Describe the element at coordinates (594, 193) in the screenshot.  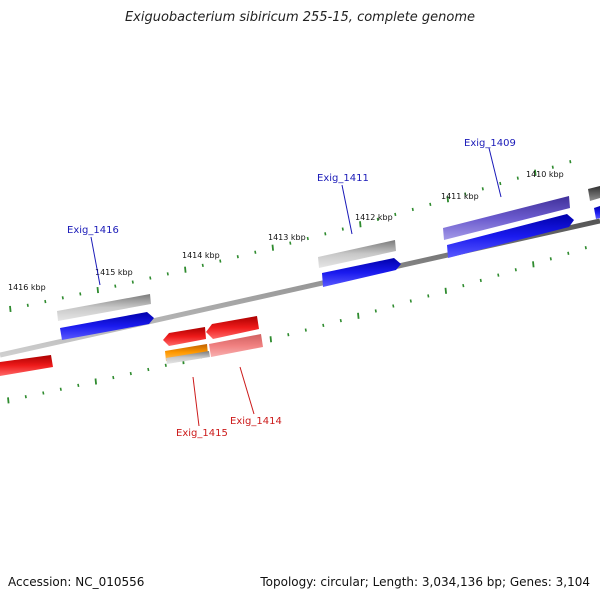
I see `hit-bar-edge-right` at that location.